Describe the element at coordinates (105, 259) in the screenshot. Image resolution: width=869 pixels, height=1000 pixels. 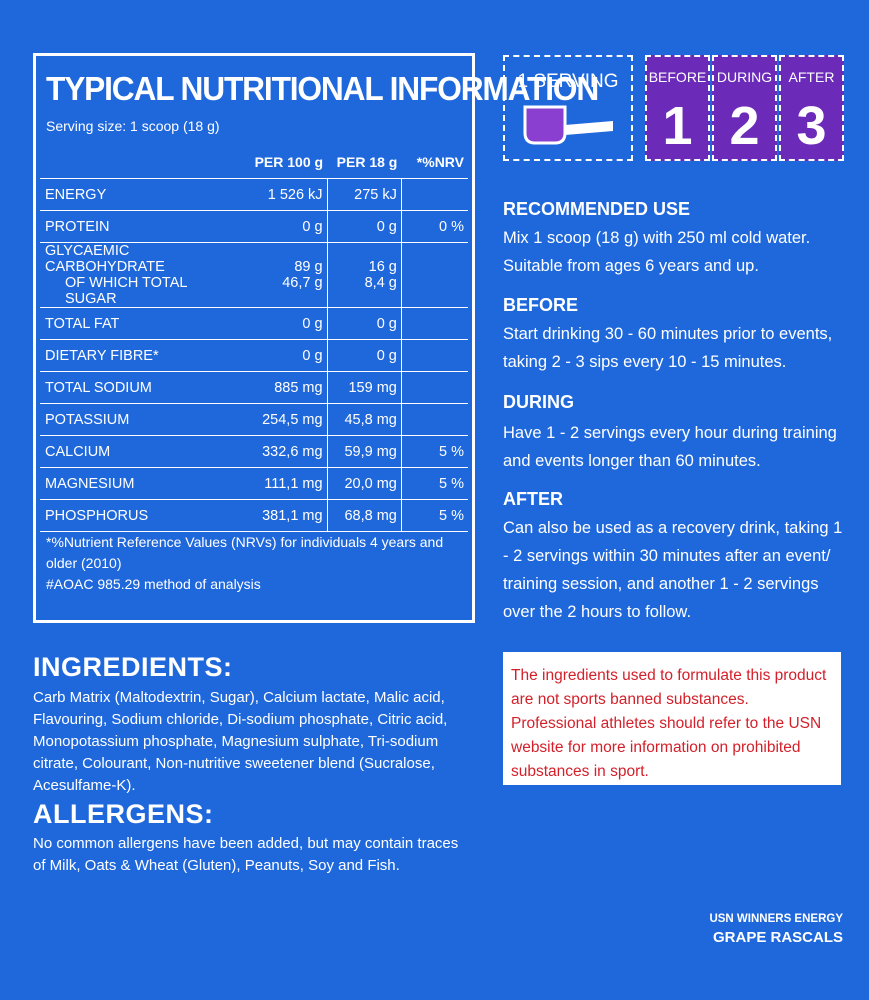
I see `nutrient-name: GLYCAEMIC CARBOHYDRATE` at that location.